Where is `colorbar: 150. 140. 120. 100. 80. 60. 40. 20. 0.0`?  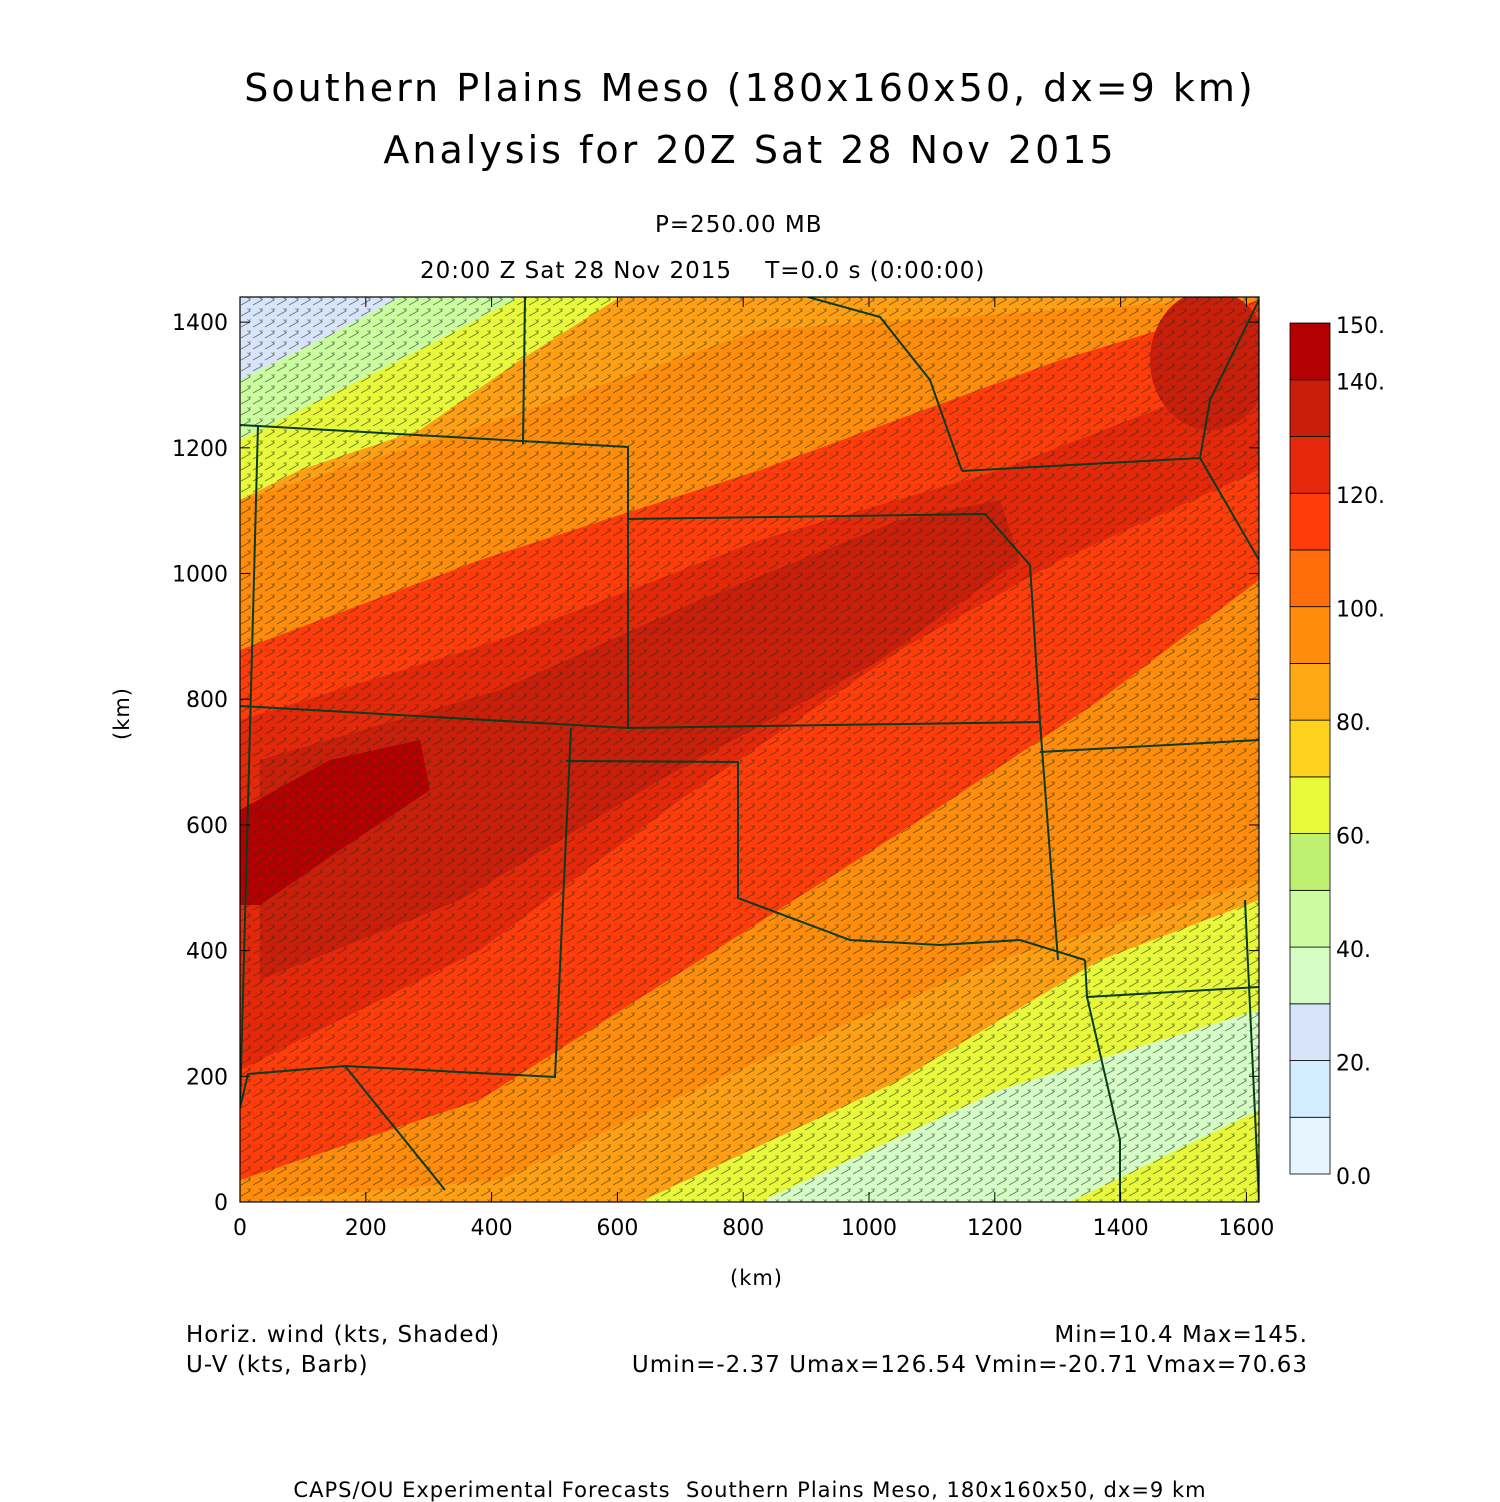 colorbar: 150. 140. 120. 100. 80. 60. 40. 20. 0.0 is located at coordinates (1337, 752).